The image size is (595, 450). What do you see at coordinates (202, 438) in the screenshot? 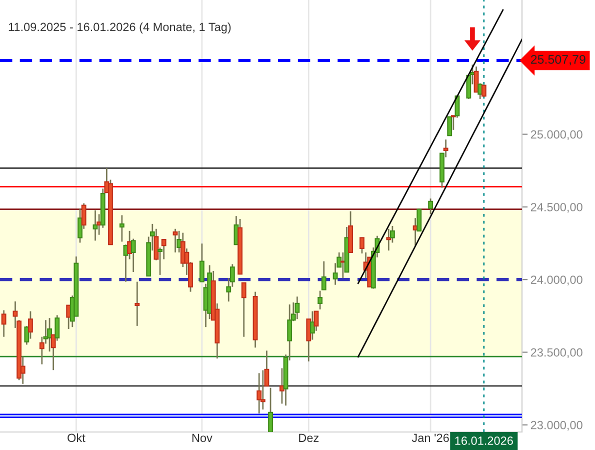
I see `x-tick-label: Nov` at bounding box center [202, 438].